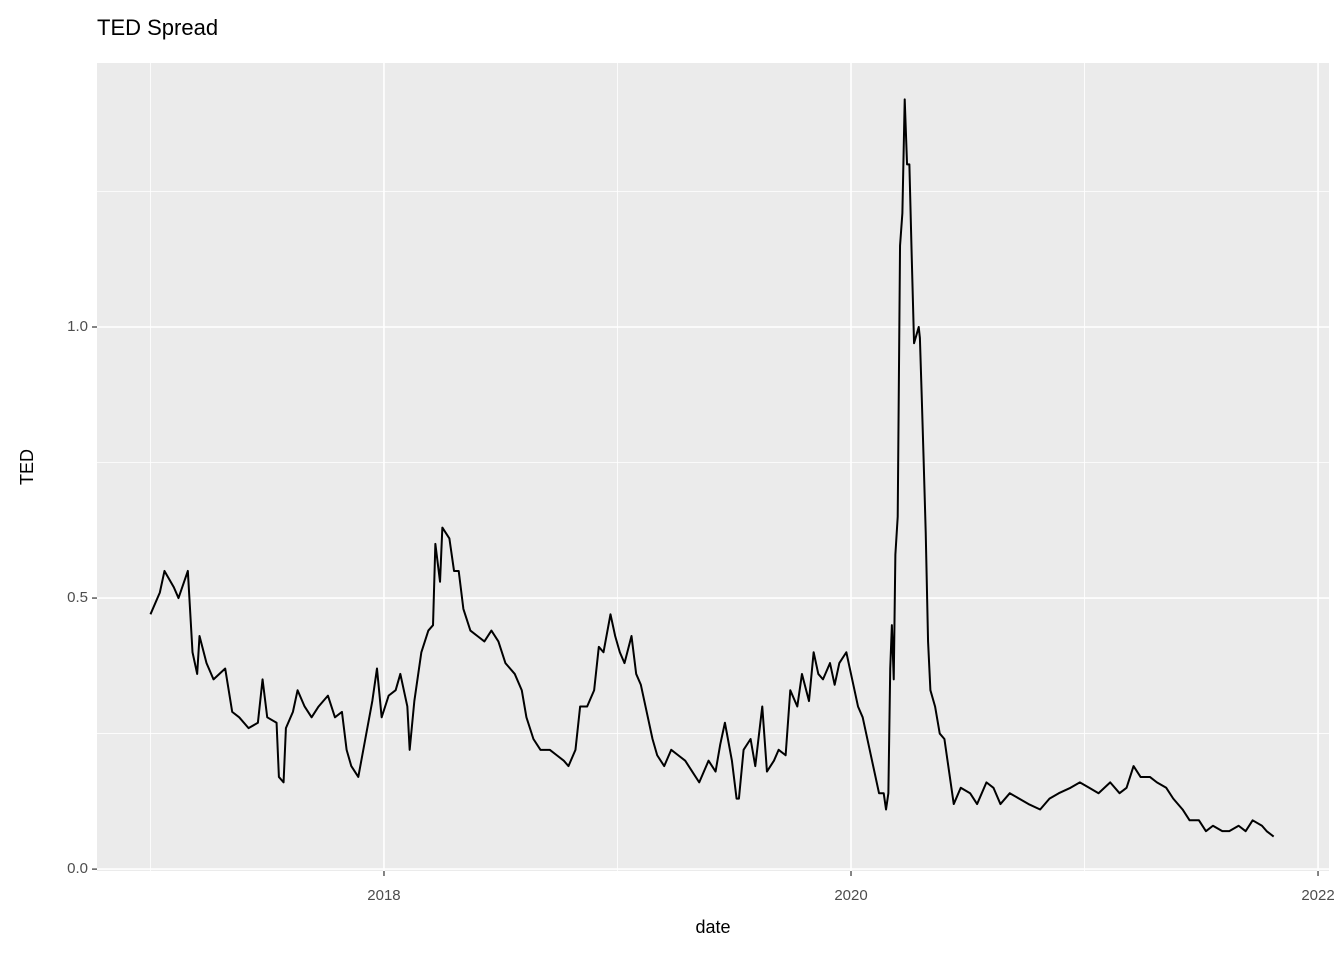  What do you see at coordinates (77, 326) in the screenshot?
I see `y-tick-label: 1.0` at bounding box center [77, 326].